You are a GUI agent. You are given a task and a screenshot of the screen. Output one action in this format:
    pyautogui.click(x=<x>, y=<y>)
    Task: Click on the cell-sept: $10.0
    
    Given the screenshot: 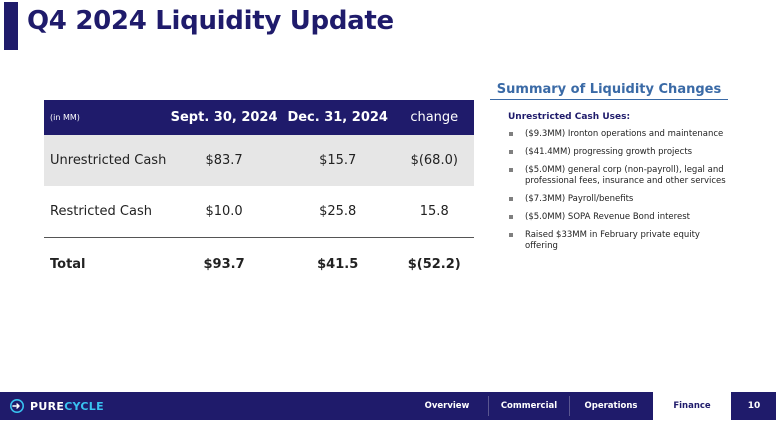 What is the action you would take?
    pyautogui.click(x=224, y=211)
    